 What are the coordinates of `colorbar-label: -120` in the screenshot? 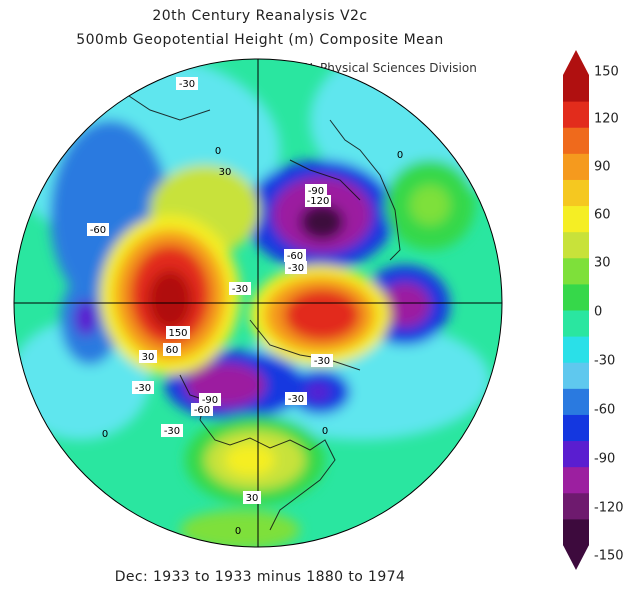 It's located at (609, 508).